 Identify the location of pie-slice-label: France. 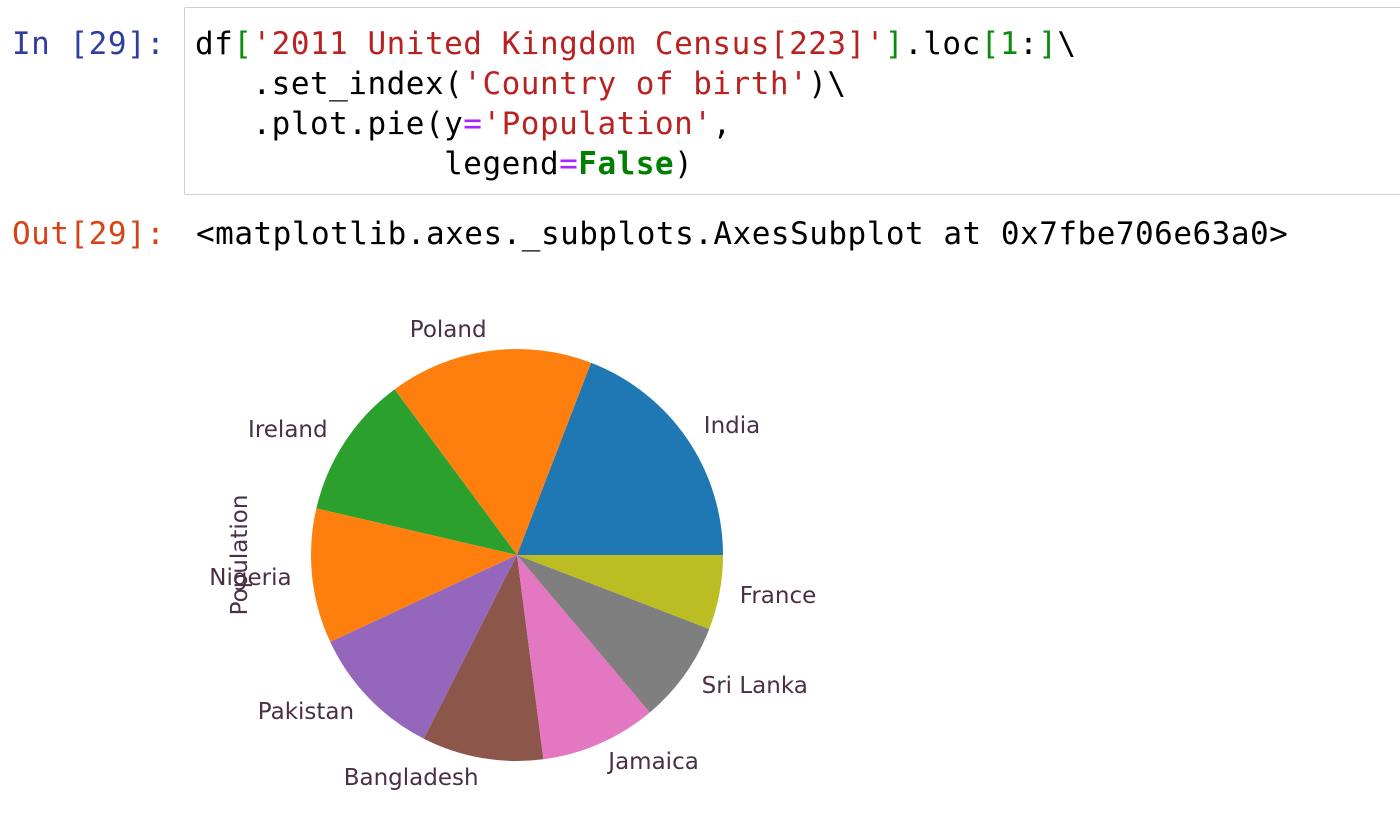
(778, 596).